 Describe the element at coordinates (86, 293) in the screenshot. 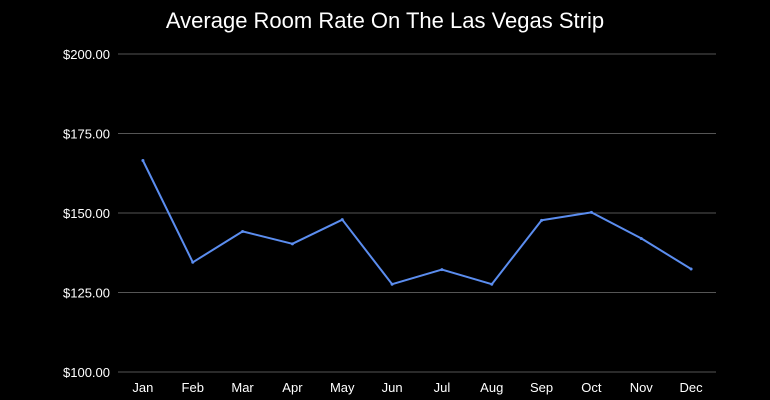

I see `y-tick-label: $125.00` at that location.